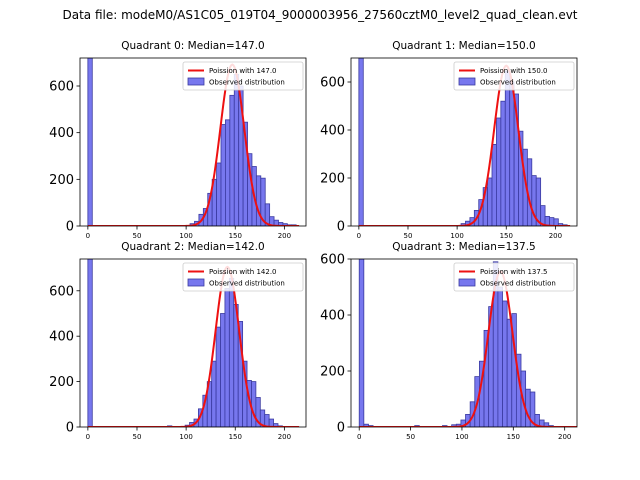 This screenshot has width=640, height=480. What do you see at coordinates (513, 437) in the screenshot?
I see `quadrant-3-xtick-label: 150` at bounding box center [513, 437].